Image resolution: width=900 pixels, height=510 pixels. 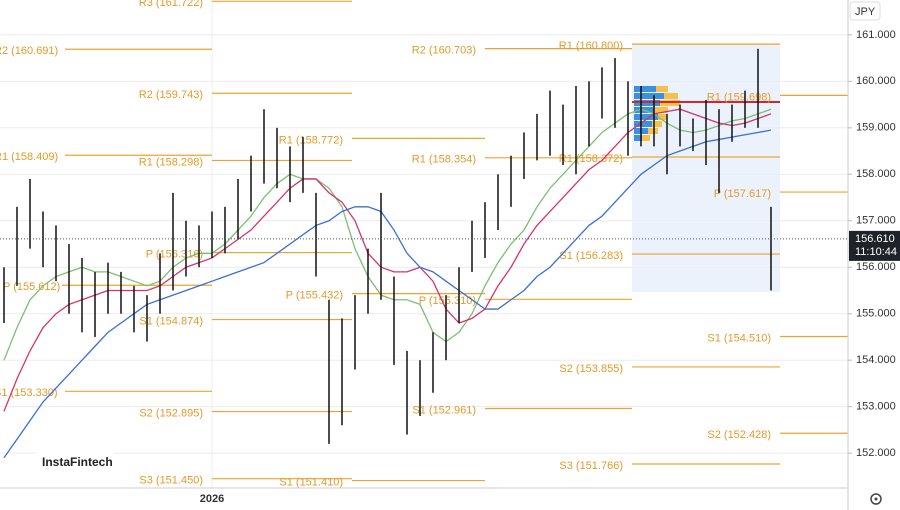 What do you see at coordinates (876, 128) in the screenshot?
I see `y-tick-label: 159.000` at bounding box center [876, 128].